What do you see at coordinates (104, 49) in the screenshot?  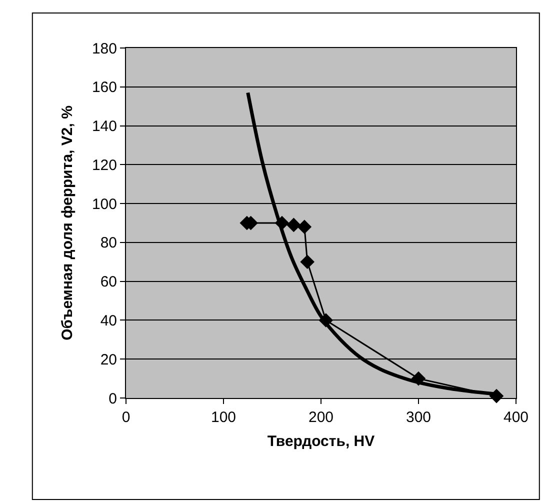 I see `y-tick-label: 180` at bounding box center [104, 49].